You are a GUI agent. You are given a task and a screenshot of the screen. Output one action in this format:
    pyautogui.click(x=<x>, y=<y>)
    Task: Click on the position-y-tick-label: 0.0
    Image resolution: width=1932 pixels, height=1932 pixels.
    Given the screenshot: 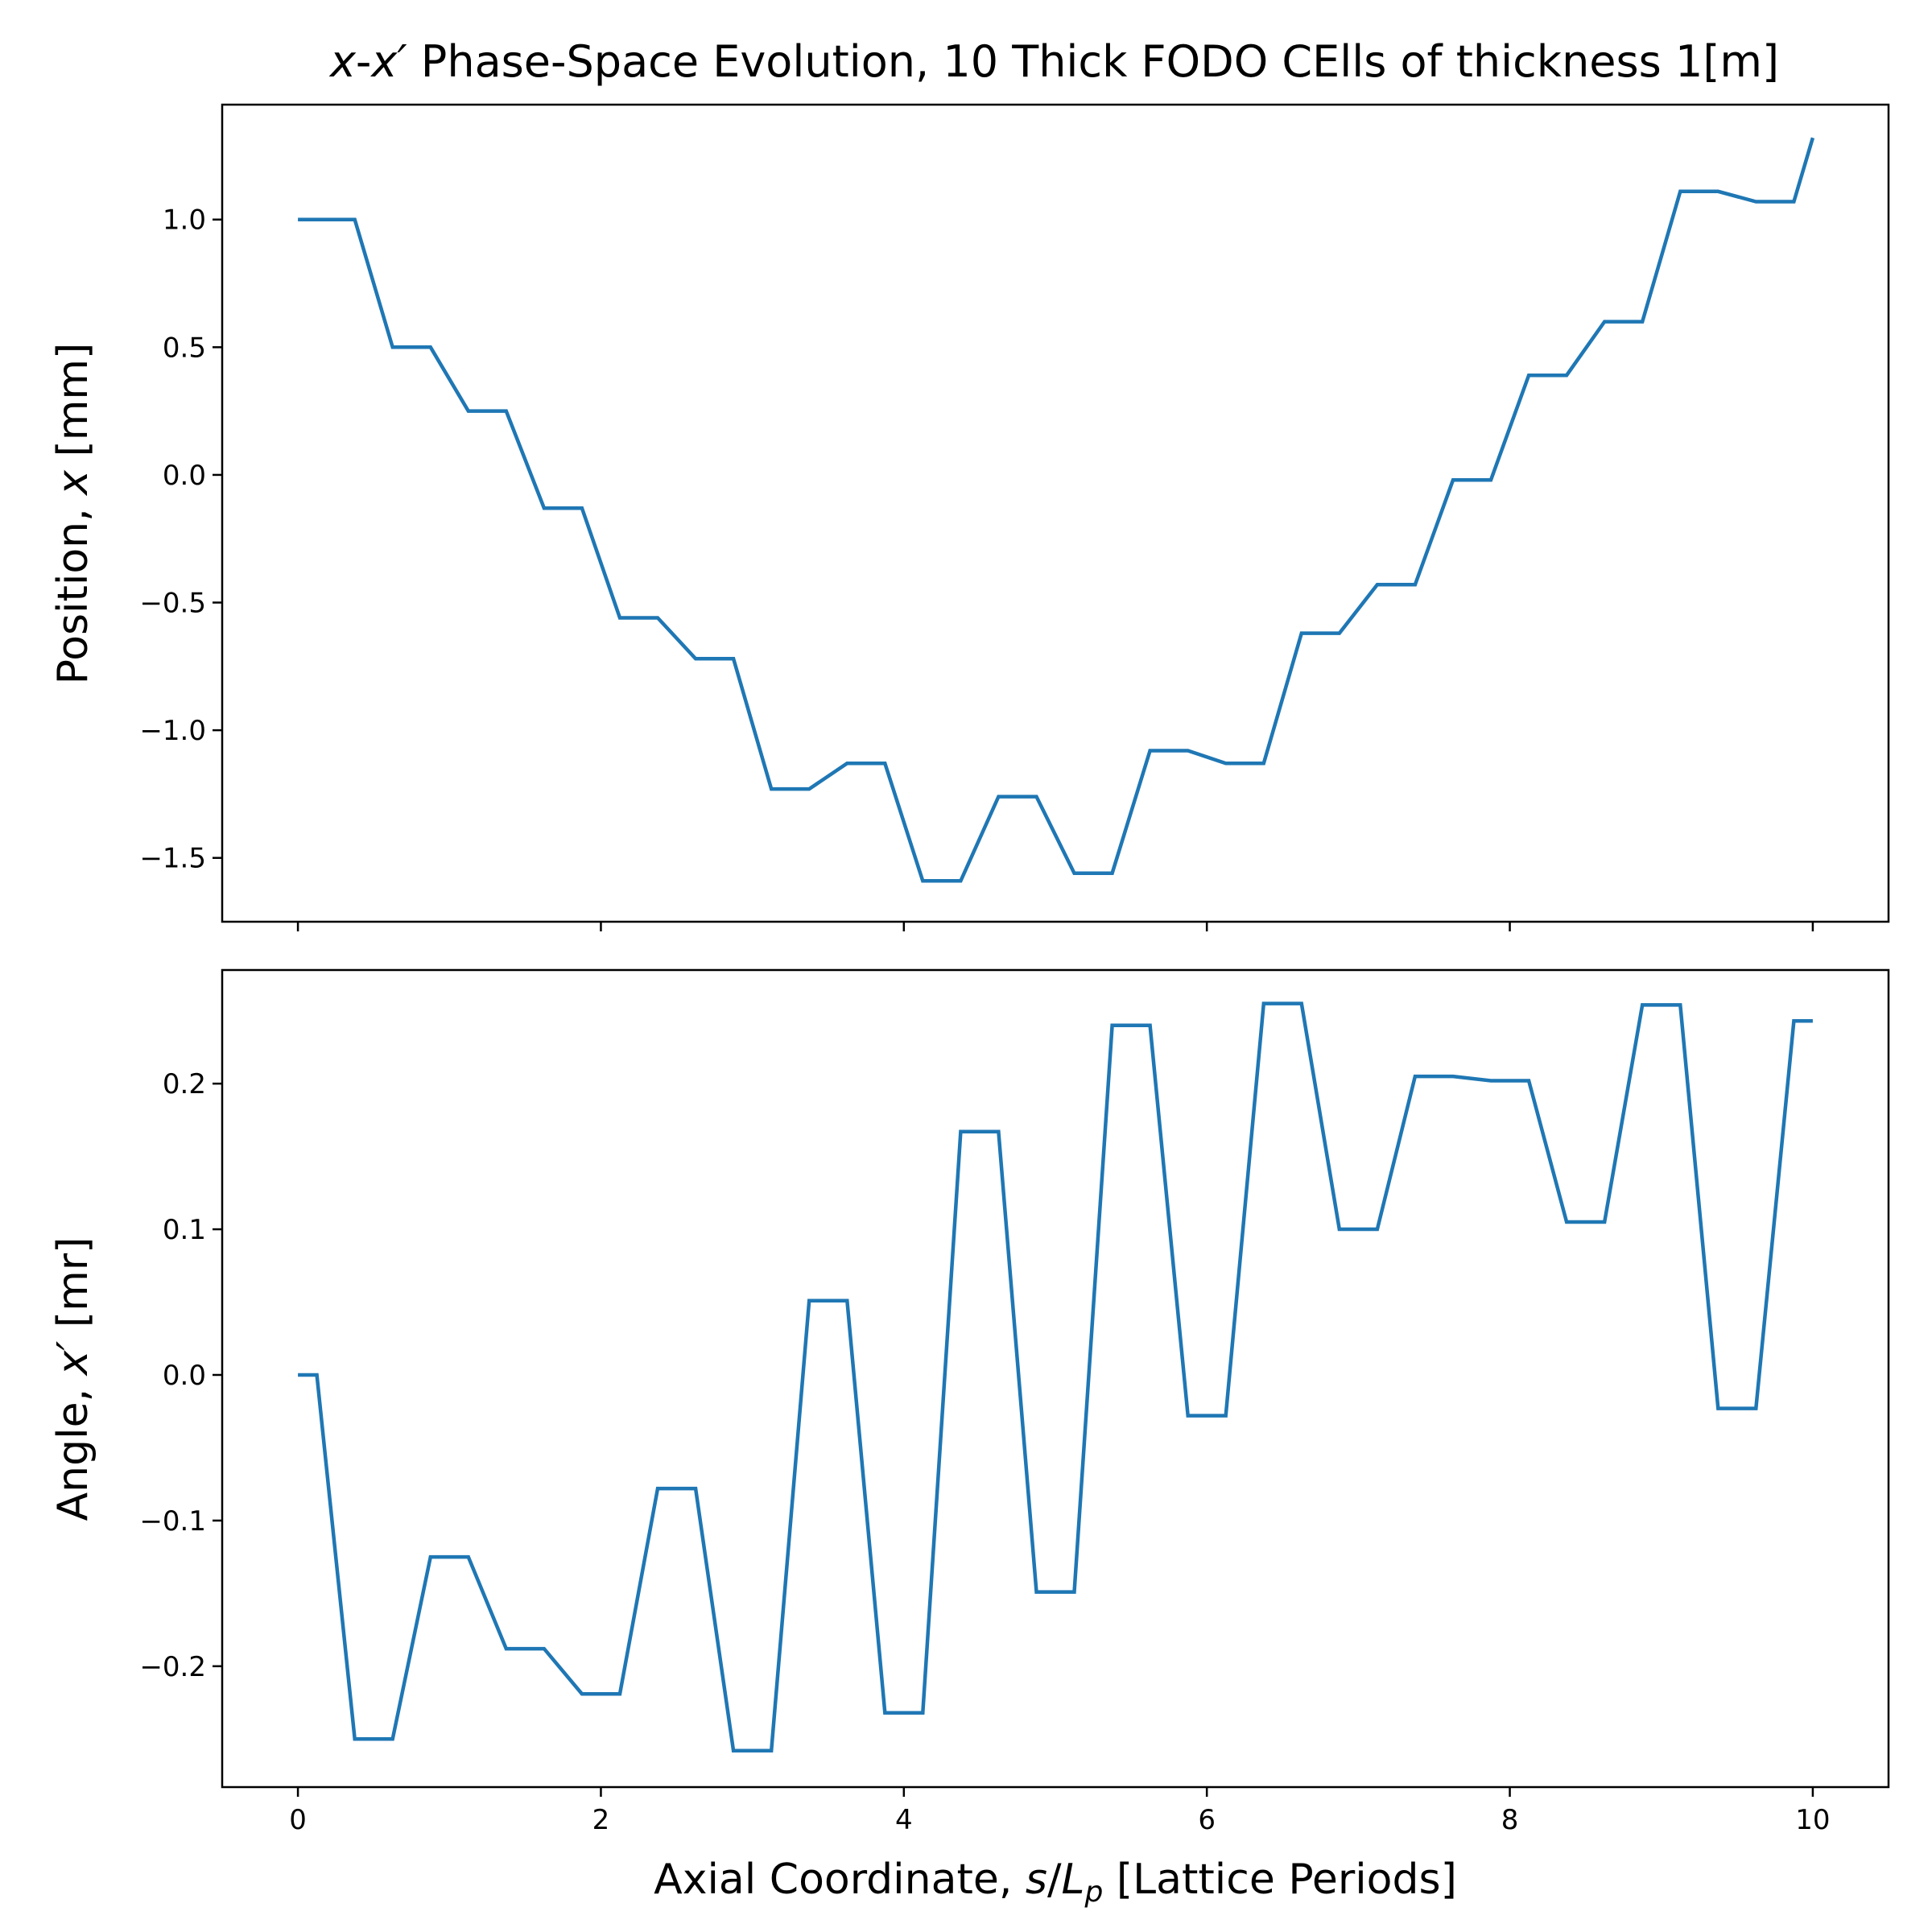 What is the action you would take?
    pyautogui.click(x=184, y=476)
    